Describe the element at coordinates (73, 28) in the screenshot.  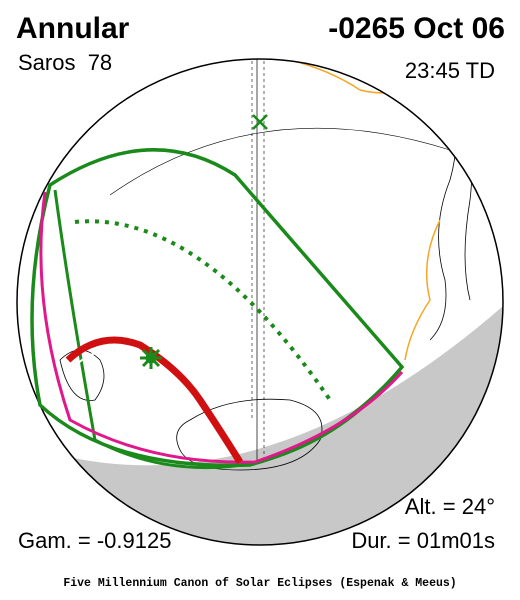
I see `eclipse-type: Annular` at that location.